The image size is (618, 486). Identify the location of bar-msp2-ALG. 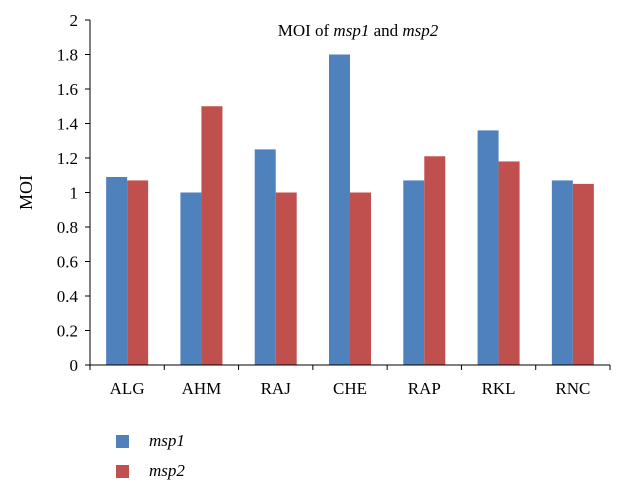
(138, 272).